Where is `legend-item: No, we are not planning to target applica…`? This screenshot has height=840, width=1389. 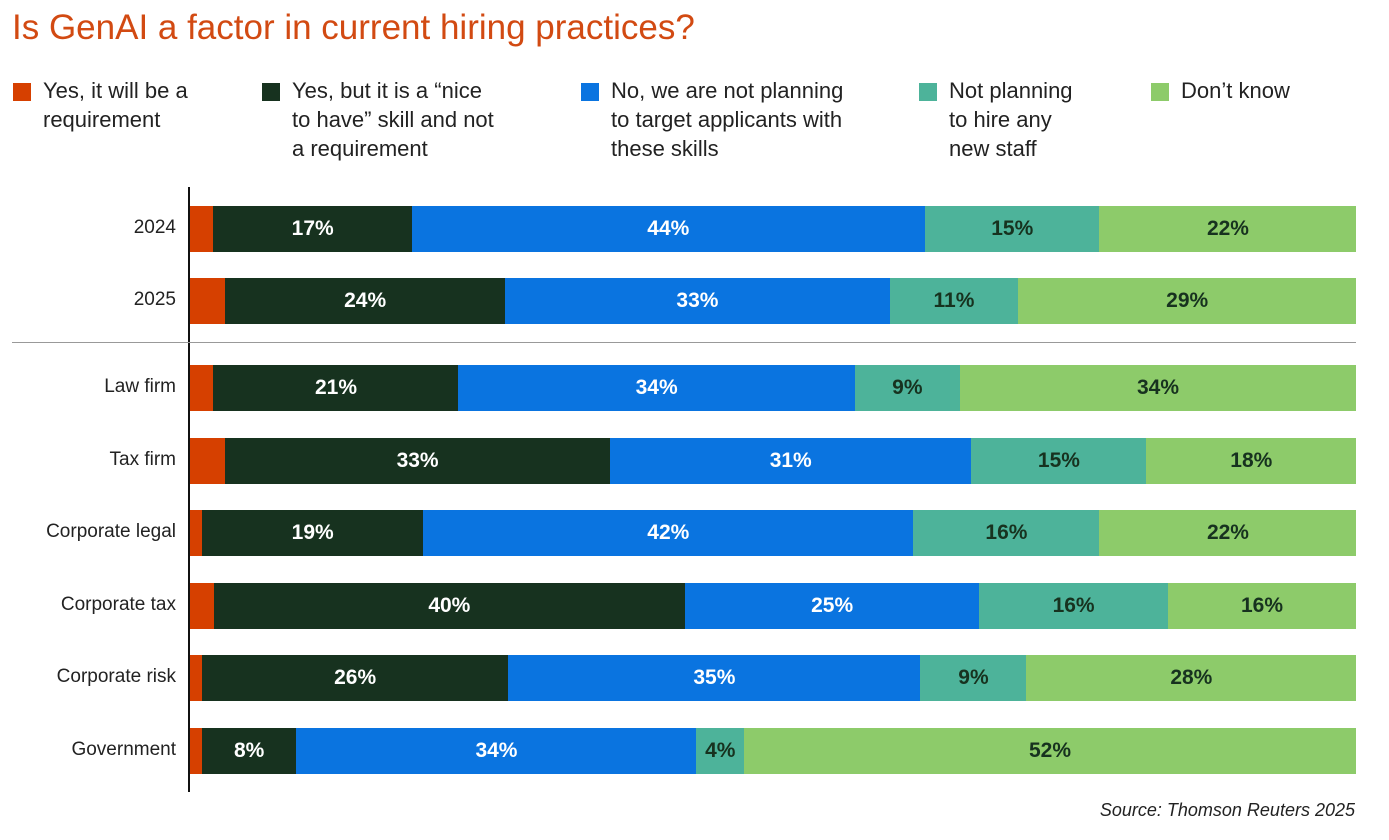 legend-item: No, we are not planning to target applica… is located at coordinates (712, 119).